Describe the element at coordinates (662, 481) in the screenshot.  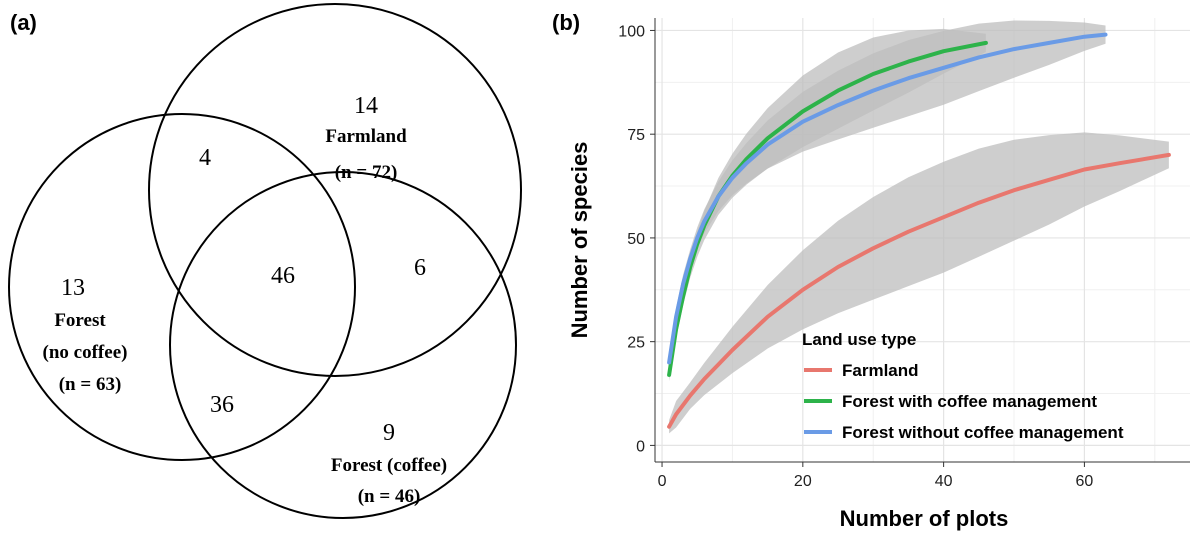
I see `x-tick-label: 0` at that location.